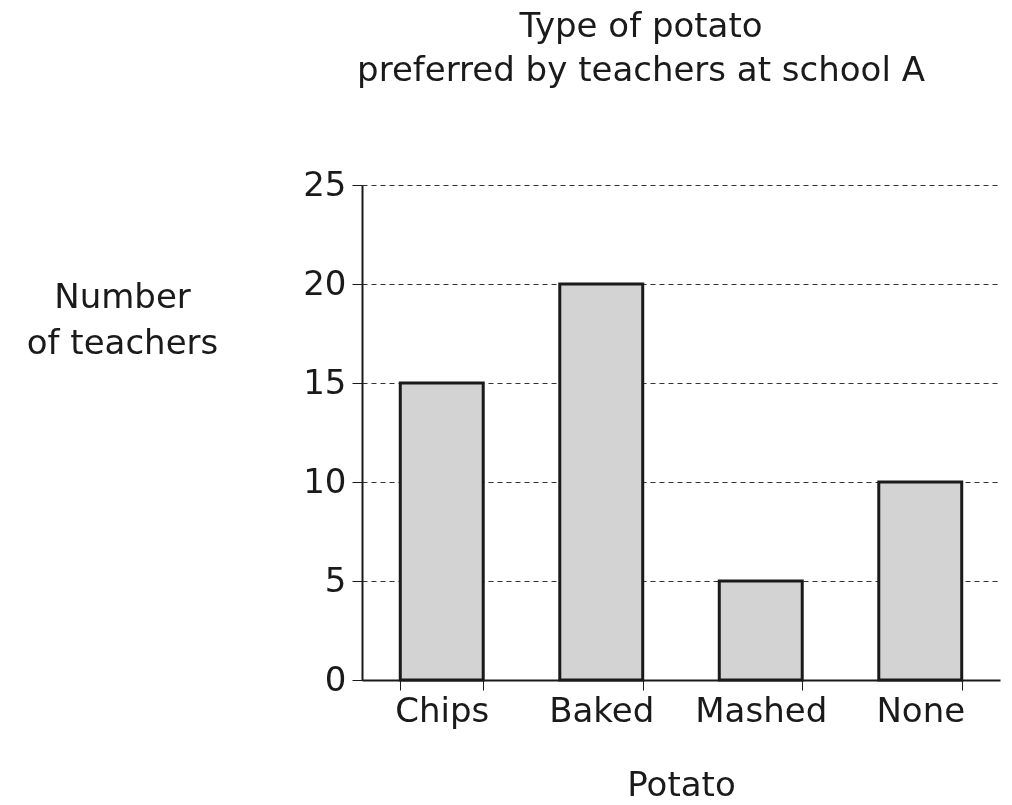  What do you see at coordinates (325, 282) in the screenshot?
I see `y-tick-label: 20` at bounding box center [325, 282].